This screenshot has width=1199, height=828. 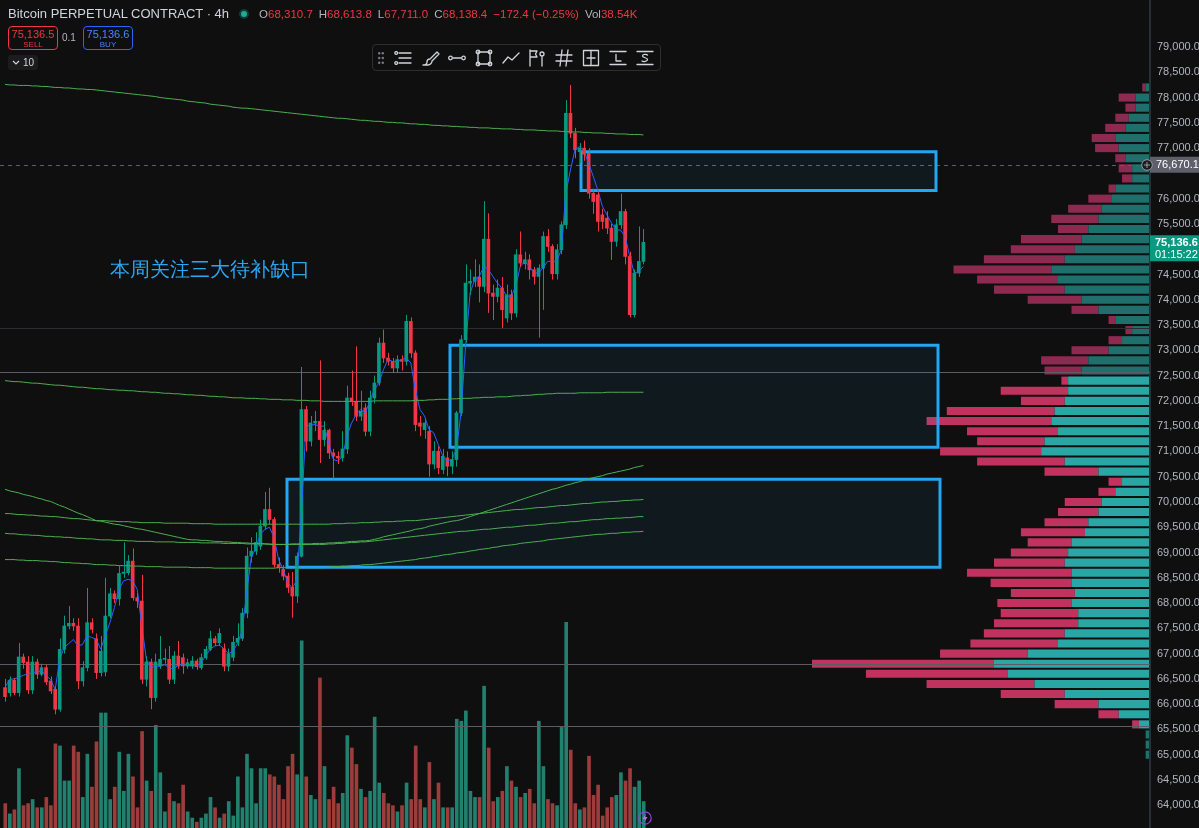 What do you see at coordinates (1178, 475) in the screenshot?
I see `y-tick-label: 70,500.0` at bounding box center [1178, 475].